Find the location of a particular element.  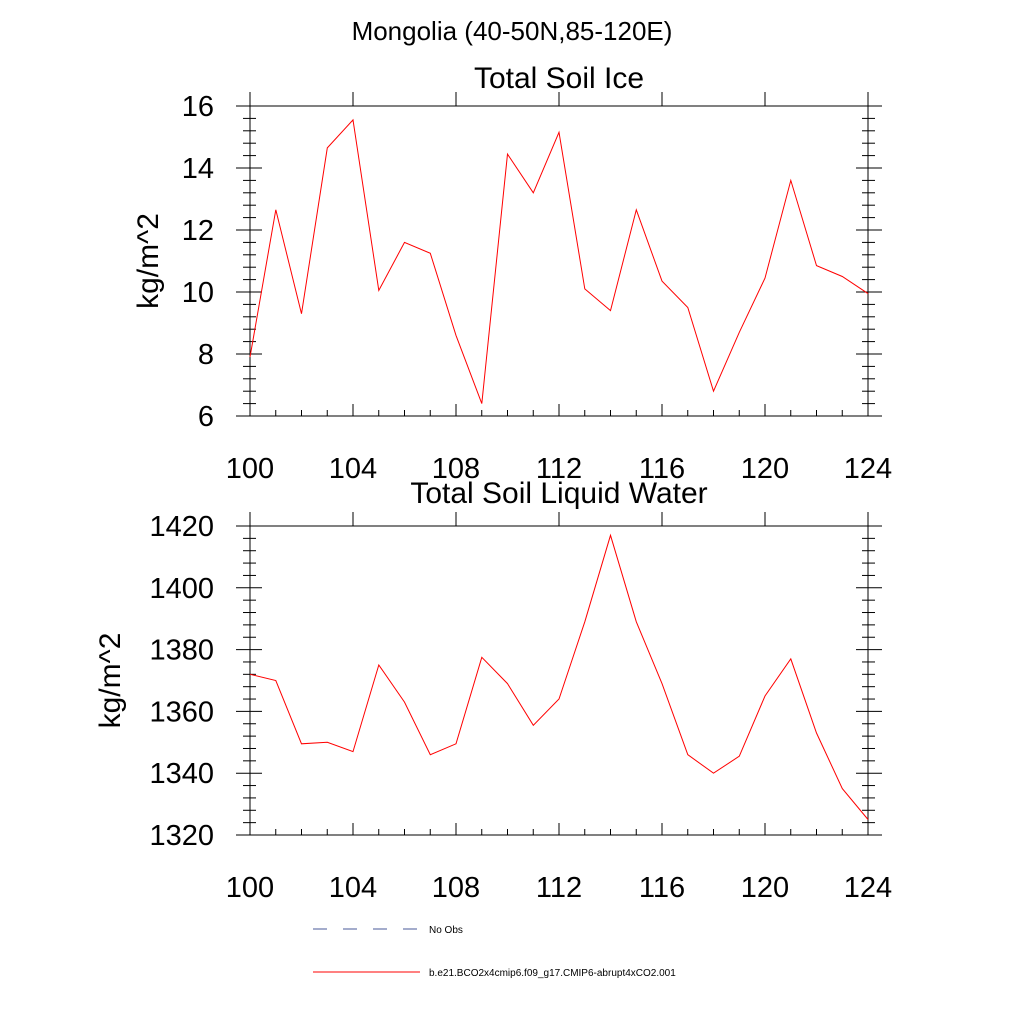

y-tick-label: 1360 is located at coordinates (181, 712).